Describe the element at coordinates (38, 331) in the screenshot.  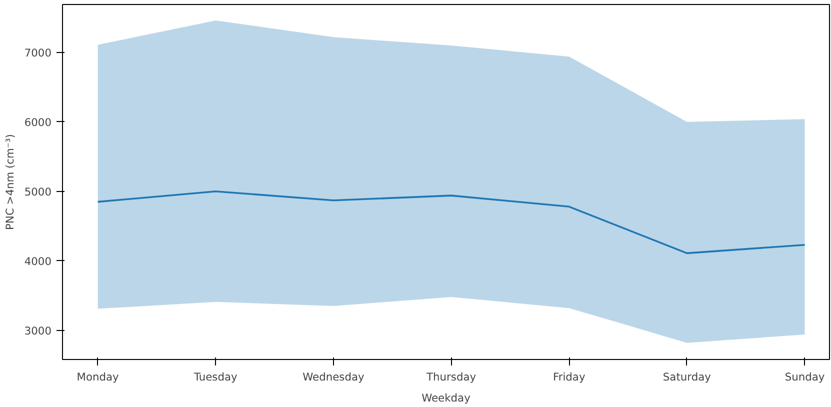
I see `y-tick-label: 3000` at that location.